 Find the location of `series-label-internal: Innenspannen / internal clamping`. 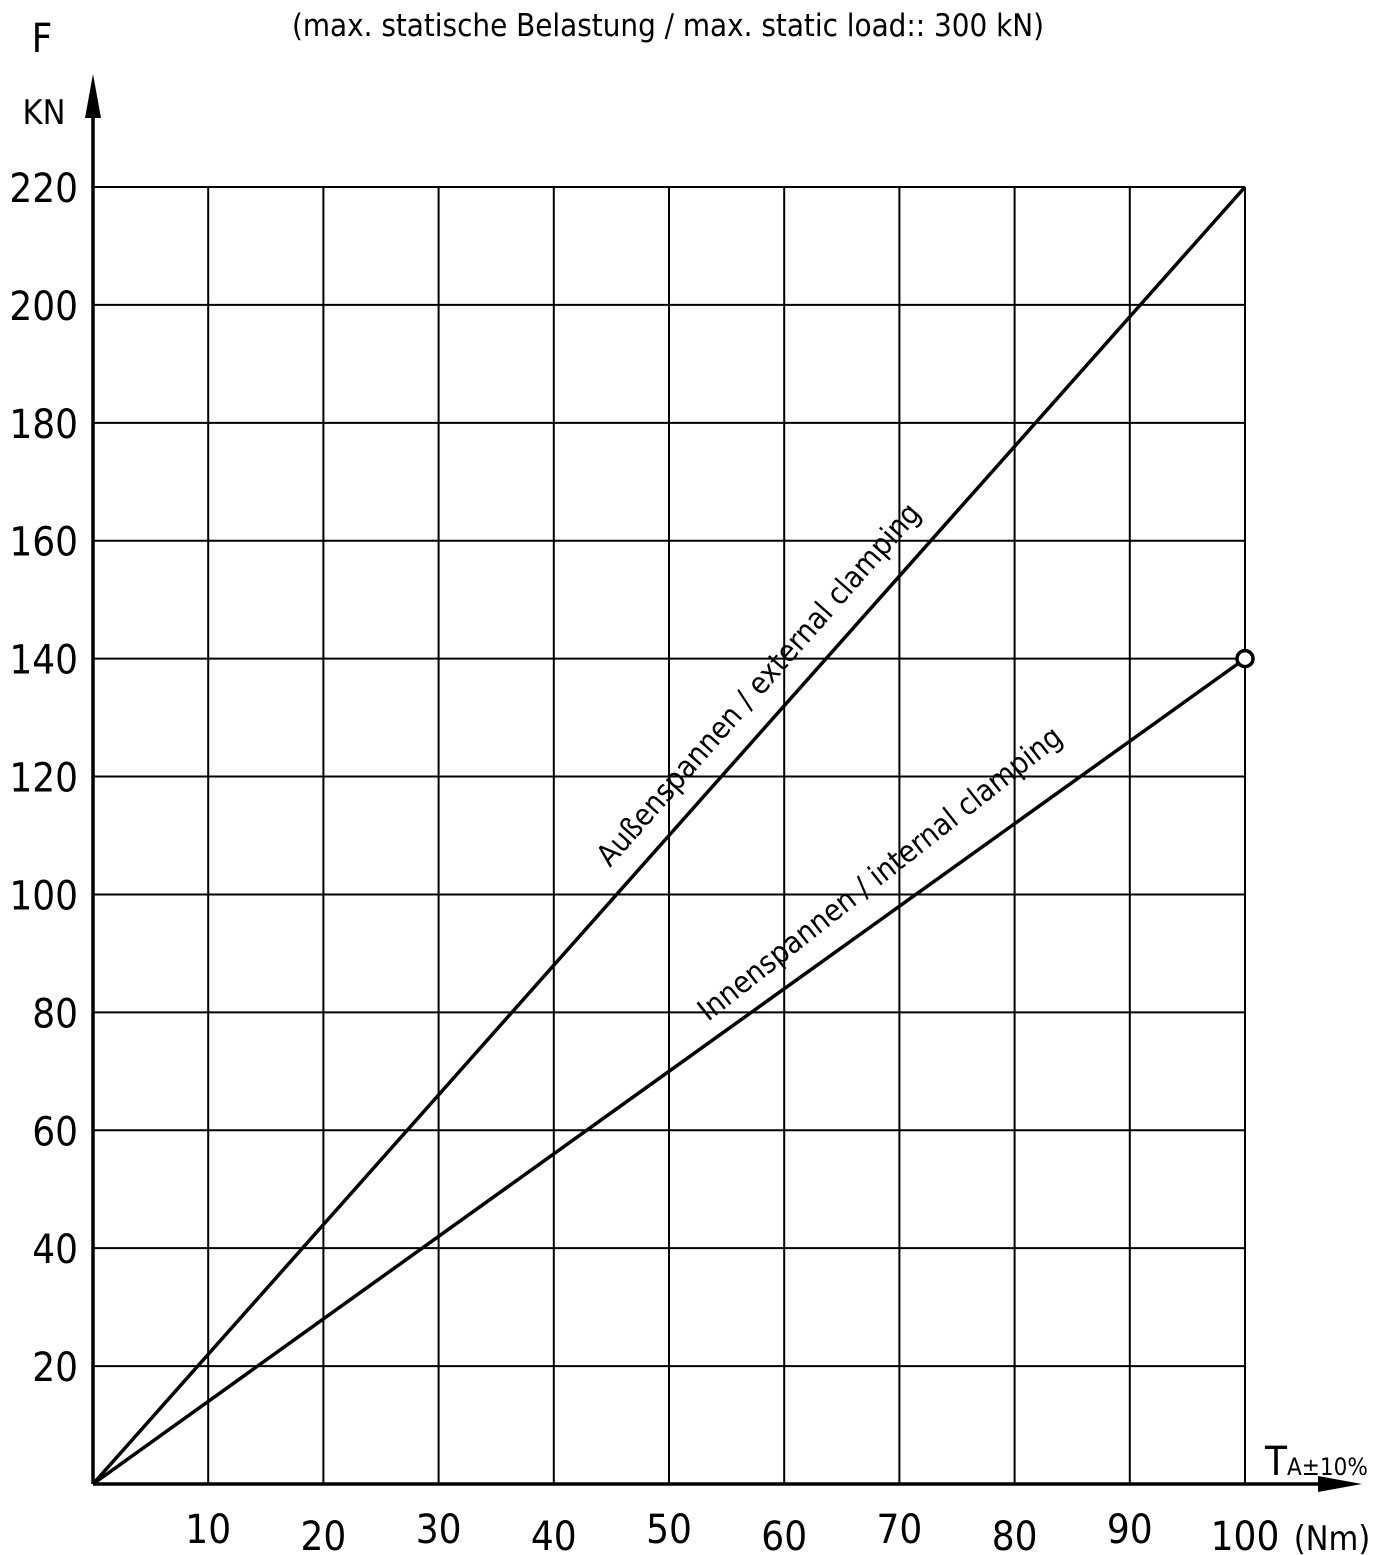

series-label-internal: Innenspannen / internal clamping is located at coordinates (880, 873).